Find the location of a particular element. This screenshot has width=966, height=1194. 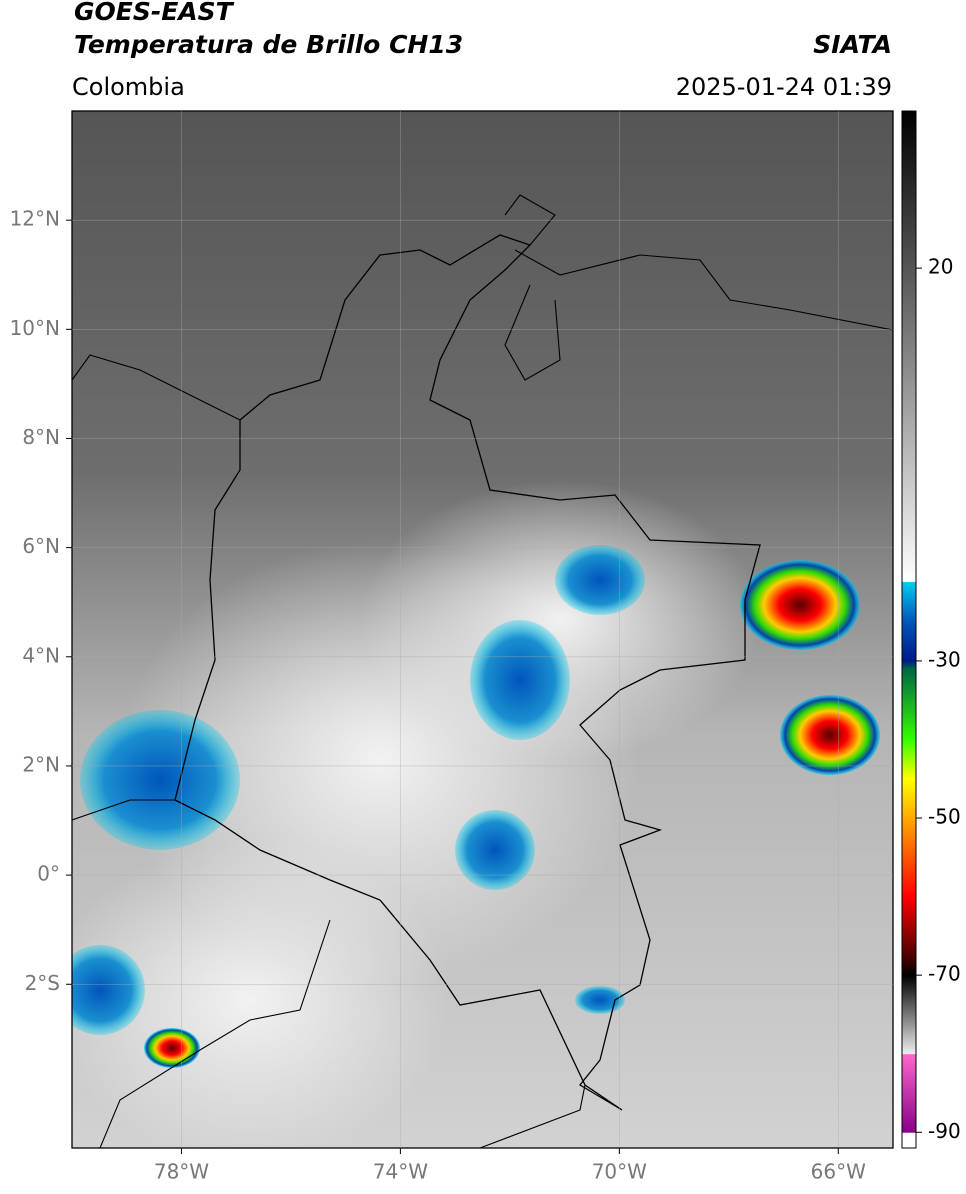

colorbar-tick-label: -70 is located at coordinates (944, 974).